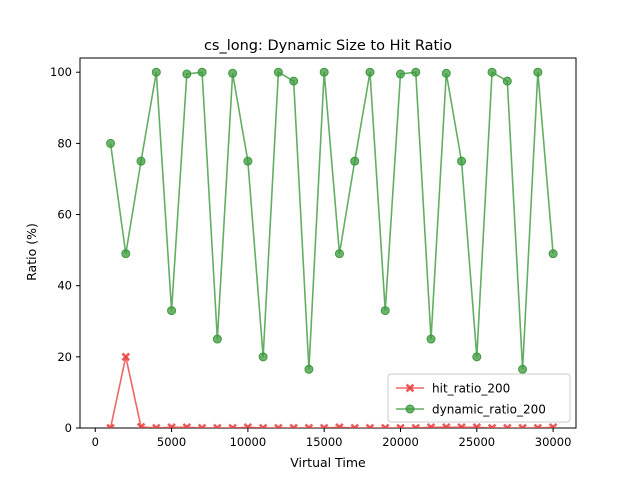  I want to click on x-tick-label: 25000, so click(477, 442).